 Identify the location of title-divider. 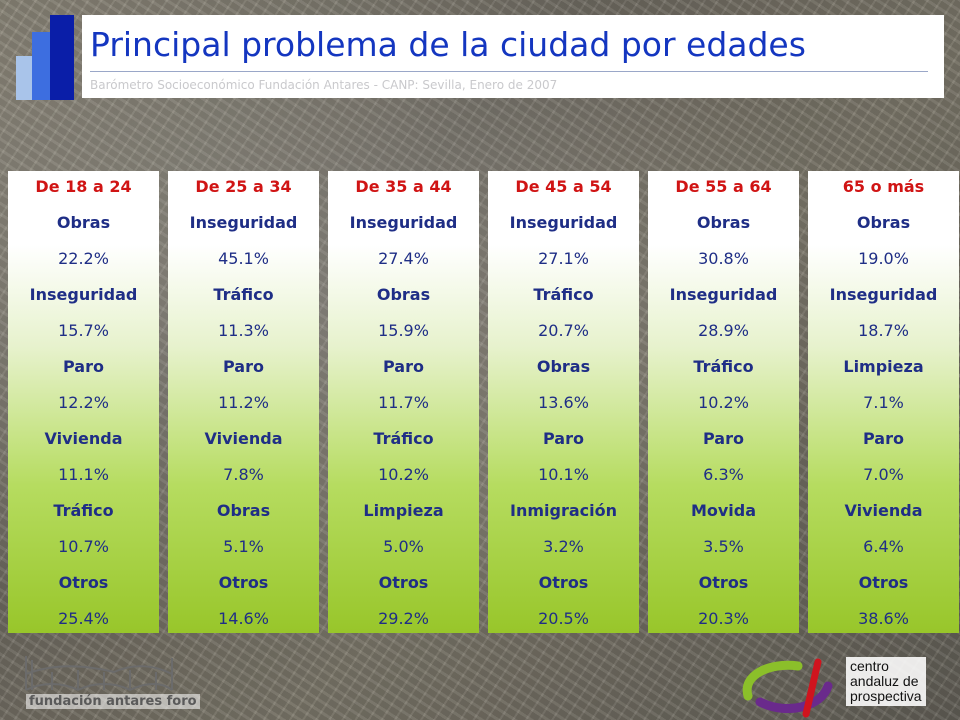
(509, 71).